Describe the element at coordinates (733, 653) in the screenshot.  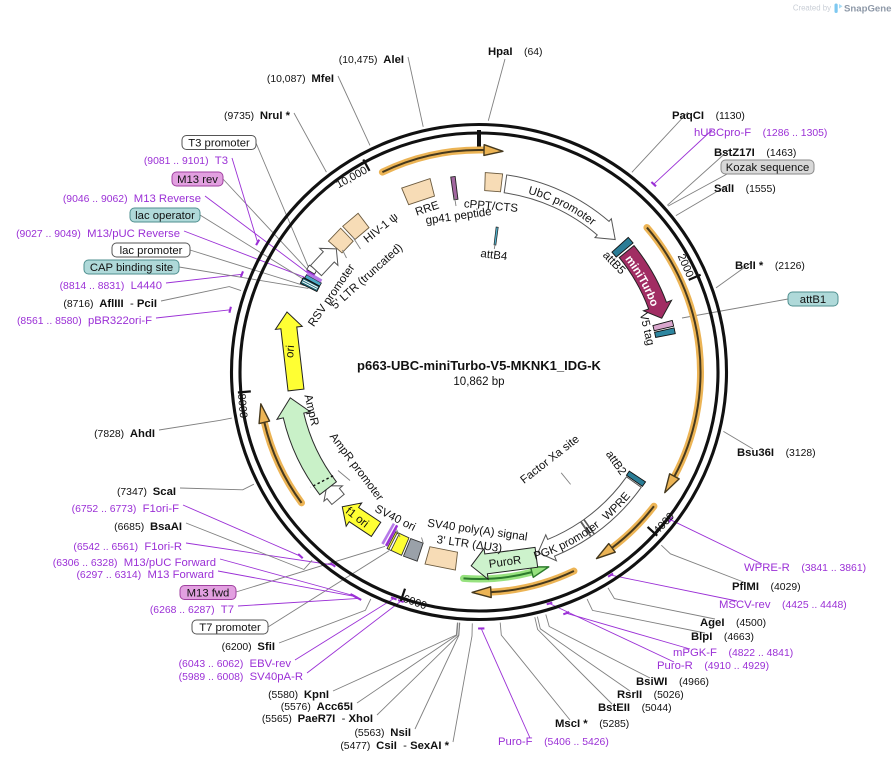
I see `svg-text: mPGK-F (4822 .. 4841)` at that location.